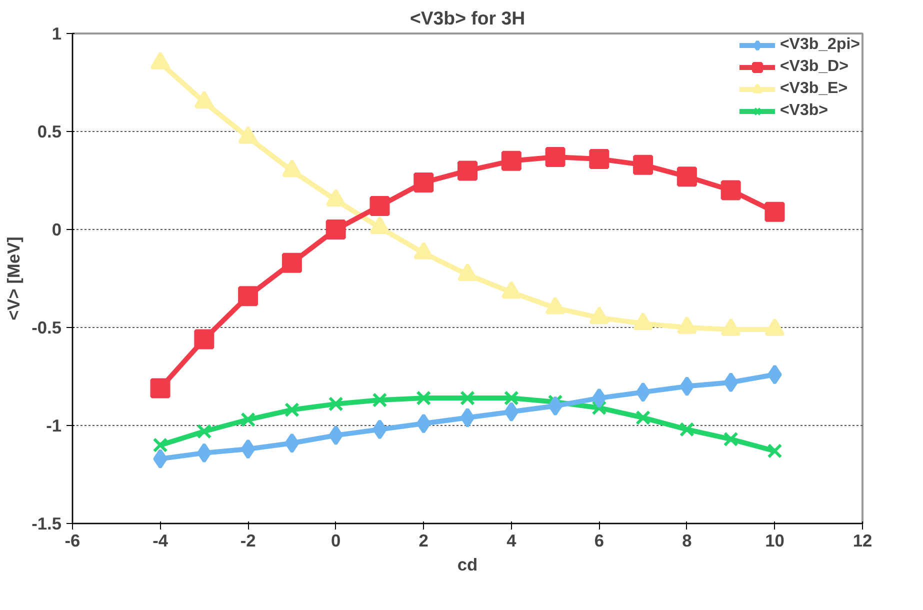 This screenshot has width=923, height=610. Describe the element at coordinates (160, 540) in the screenshot. I see `x-tick-label: -4` at that location.